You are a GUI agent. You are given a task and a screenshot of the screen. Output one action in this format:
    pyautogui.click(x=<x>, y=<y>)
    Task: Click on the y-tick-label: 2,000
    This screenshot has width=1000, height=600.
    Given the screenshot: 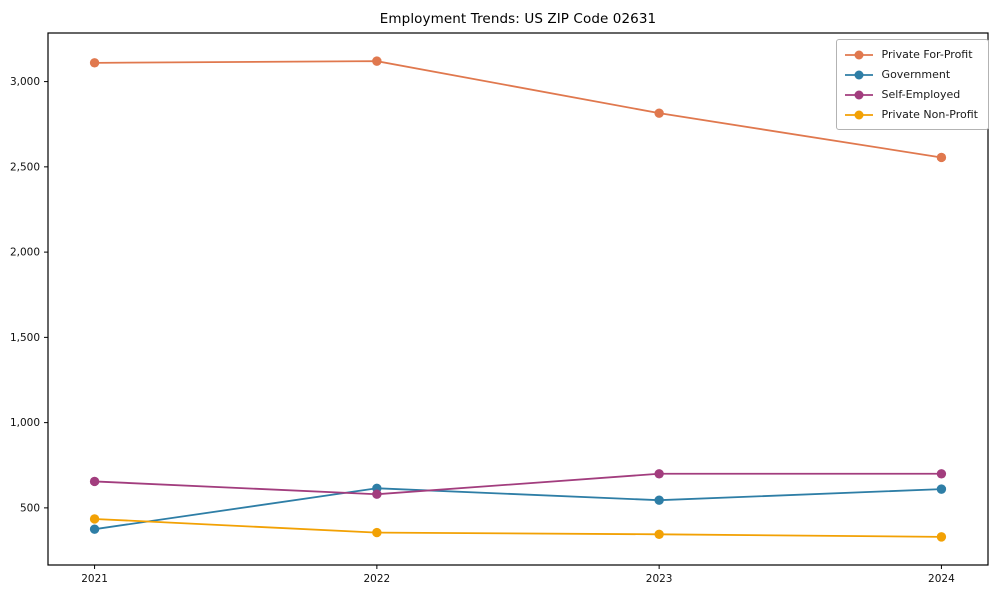 What is the action you would take?
    pyautogui.click(x=25, y=253)
    